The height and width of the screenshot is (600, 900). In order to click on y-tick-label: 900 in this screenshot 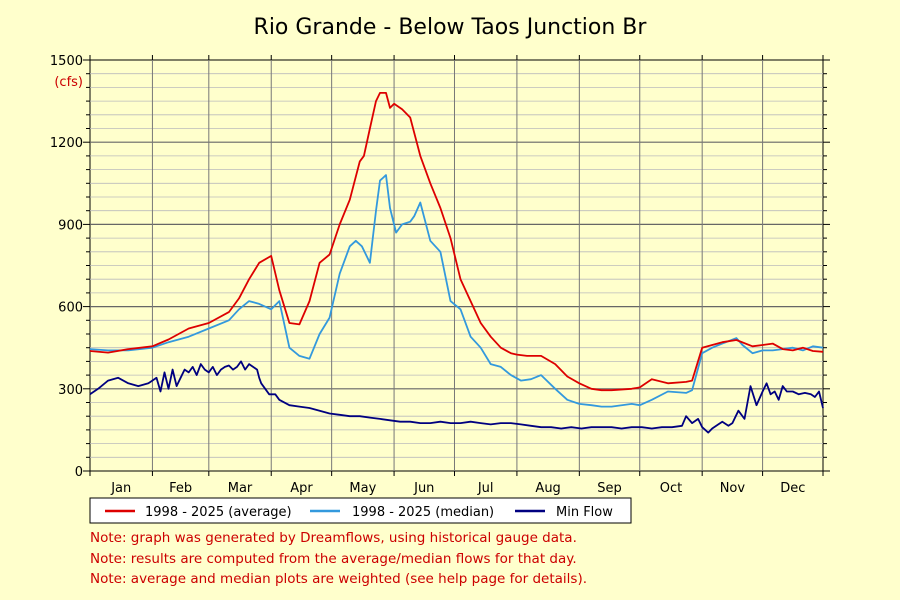, I will do `click(70, 225)`.